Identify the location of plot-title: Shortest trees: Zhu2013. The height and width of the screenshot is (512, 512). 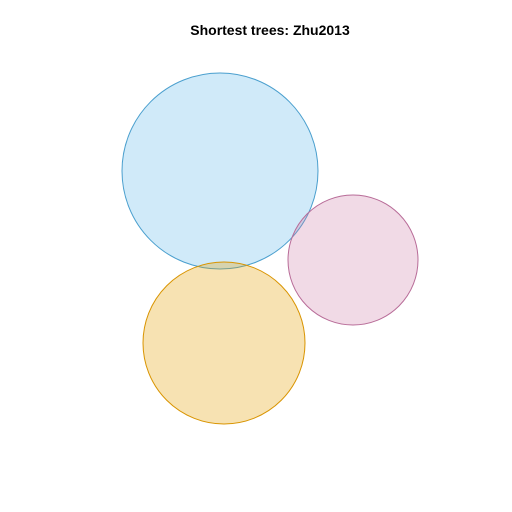
(270, 30).